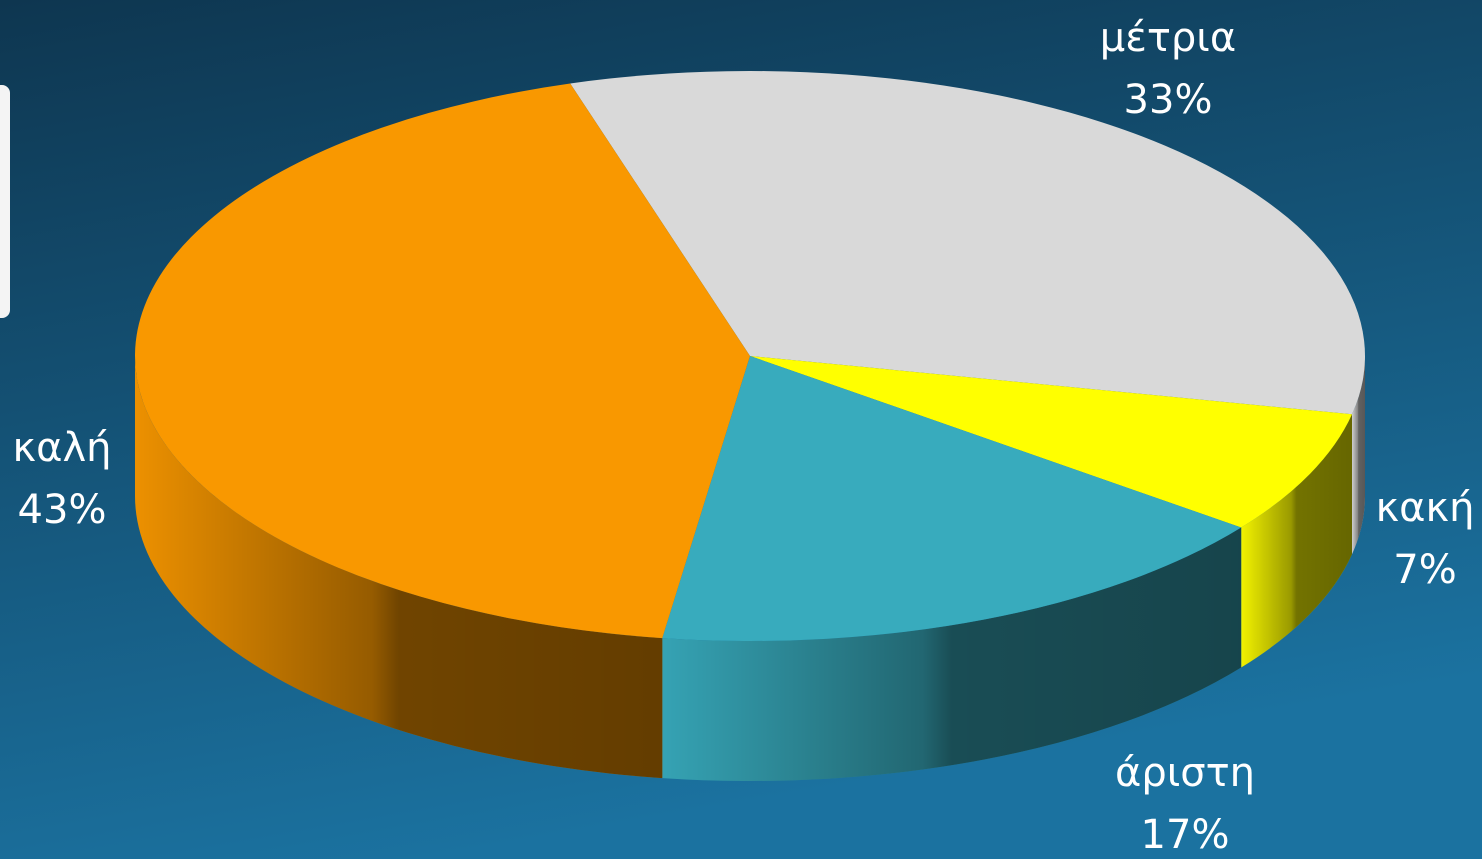 The width and height of the screenshot is (1482, 859). Describe the element at coordinates (1168, 38) in the screenshot. I see `slice-label: μέτρια` at that location.